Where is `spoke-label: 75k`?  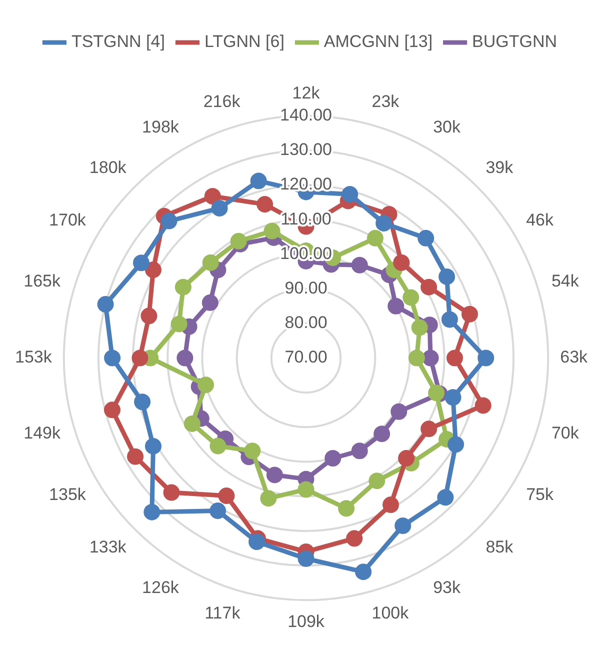 spoke-label: 75k is located at coordinates (540, 494).